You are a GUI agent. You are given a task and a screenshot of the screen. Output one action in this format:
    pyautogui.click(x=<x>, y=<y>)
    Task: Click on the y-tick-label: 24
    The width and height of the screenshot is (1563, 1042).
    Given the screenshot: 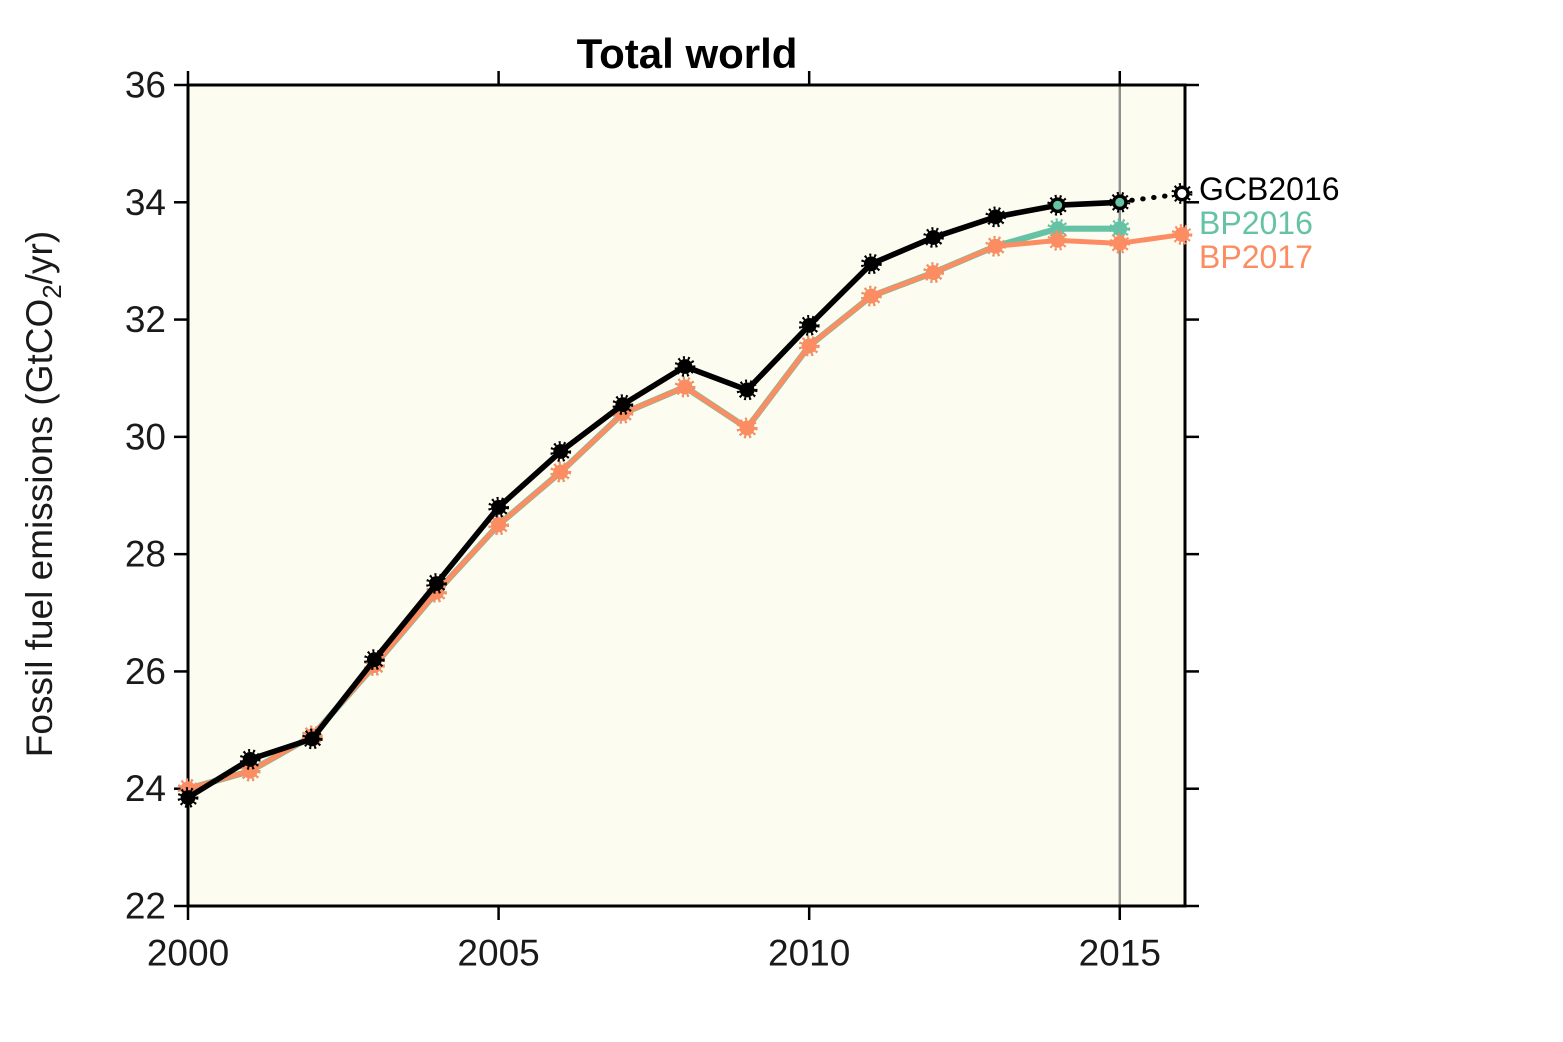 What is the action you would take?
    pyautogui.click(x=145, y=788)
    